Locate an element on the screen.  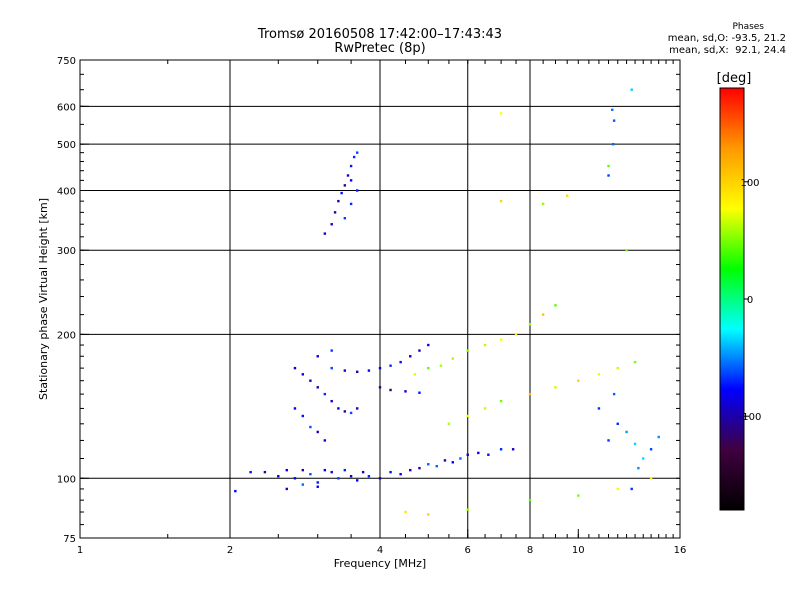
x-tick-label: 10 is located at coordinates (578, 550).